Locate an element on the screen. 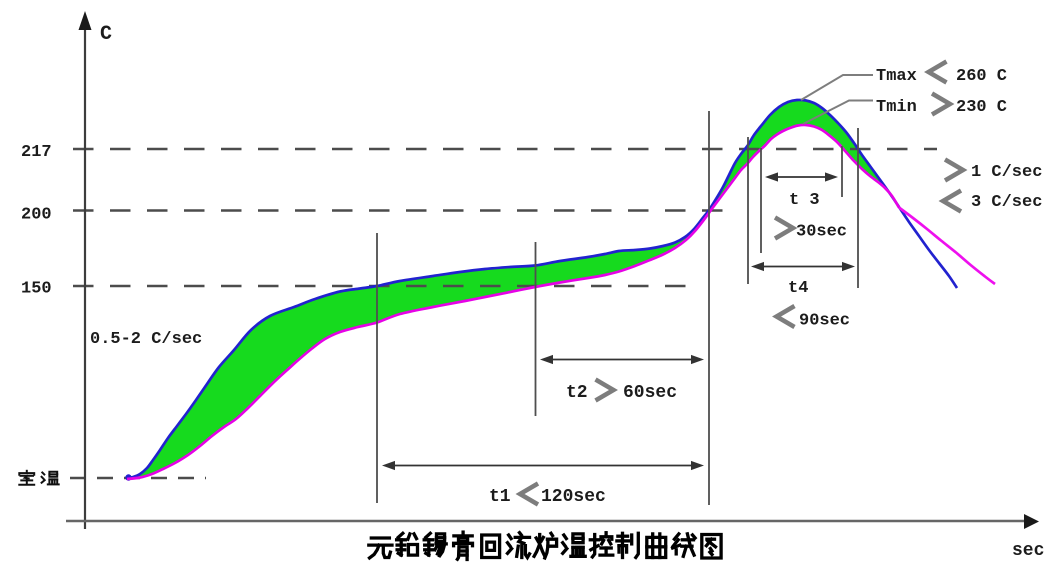 The width and height of the screenshot is (1061, 583). svg-text: C is located at coordinates (106, 34).